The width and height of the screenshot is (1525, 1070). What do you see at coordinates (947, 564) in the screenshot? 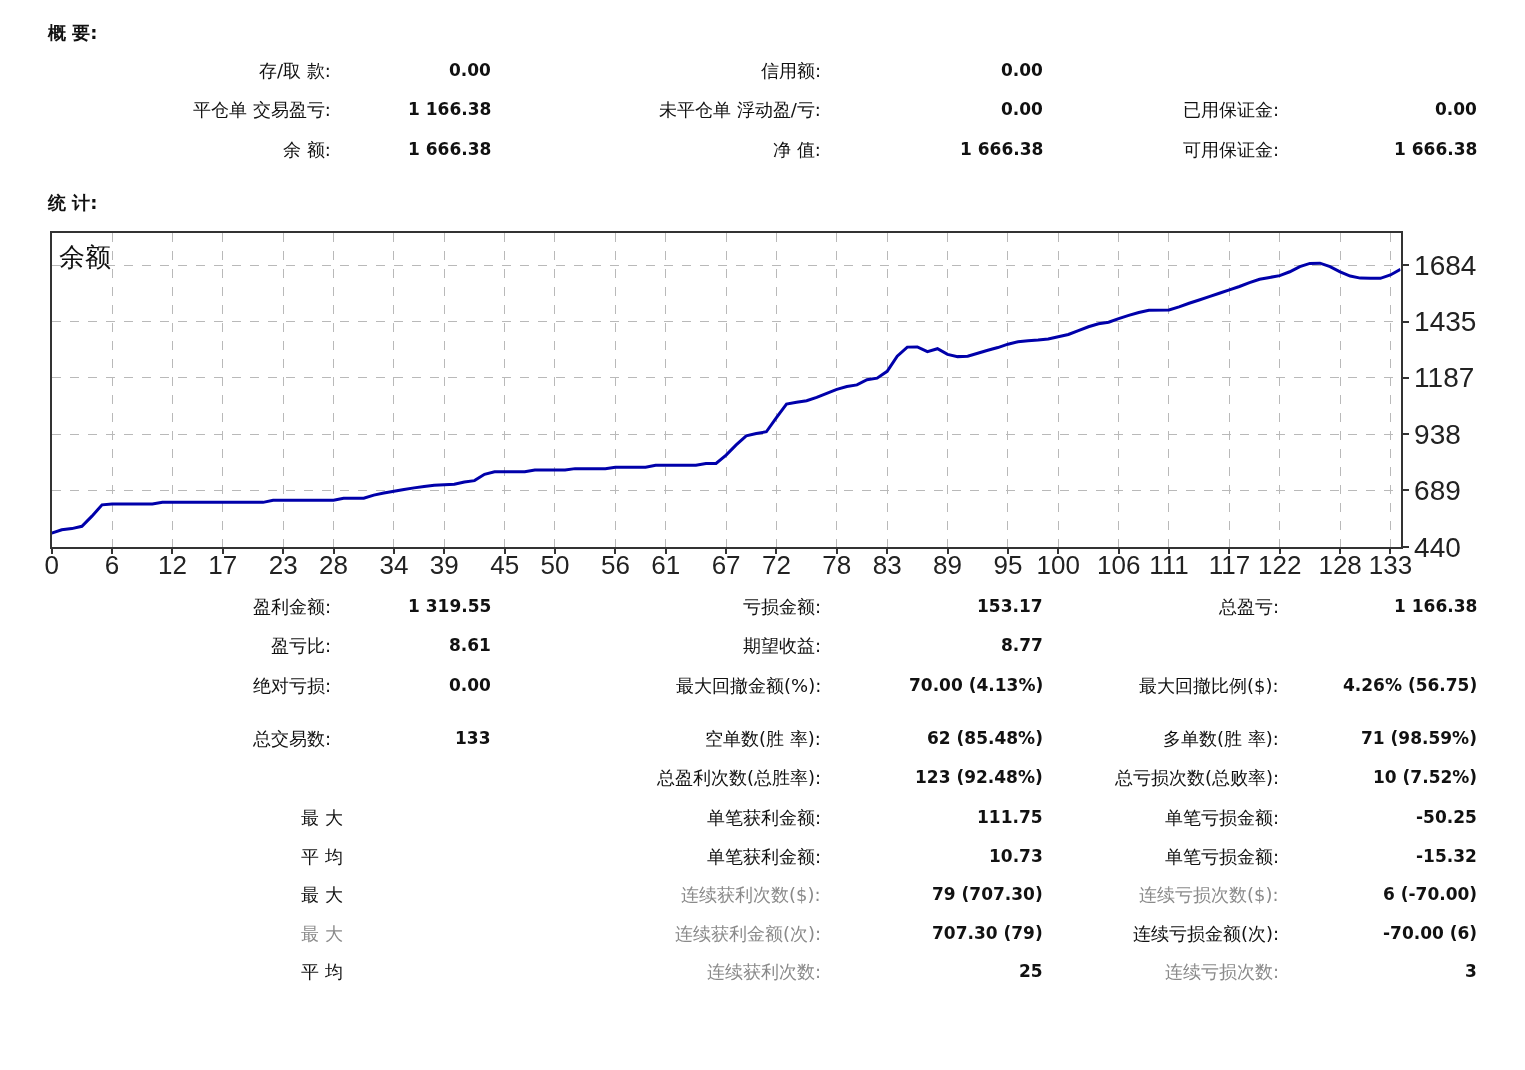
I see `x-tick-label: 89` at bounding box center [947, 564].